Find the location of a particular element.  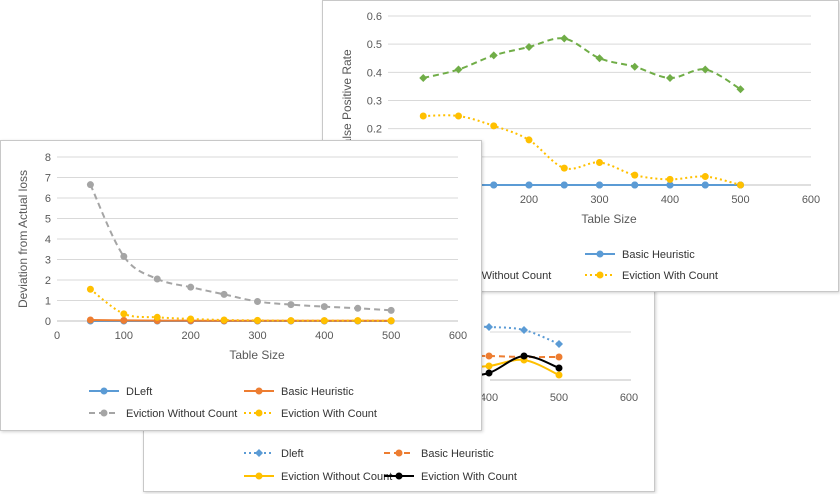

y-tick-label: 6 is located at coordinates (48, 199).